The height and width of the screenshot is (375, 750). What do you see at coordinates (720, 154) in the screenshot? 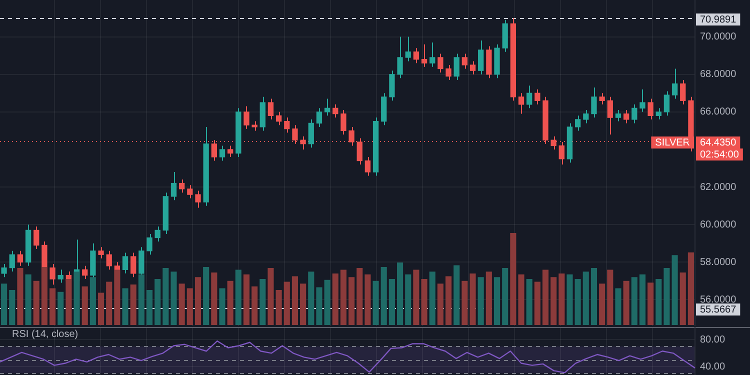
I see `text: 02:54:00` at bounding box center [720, 154].